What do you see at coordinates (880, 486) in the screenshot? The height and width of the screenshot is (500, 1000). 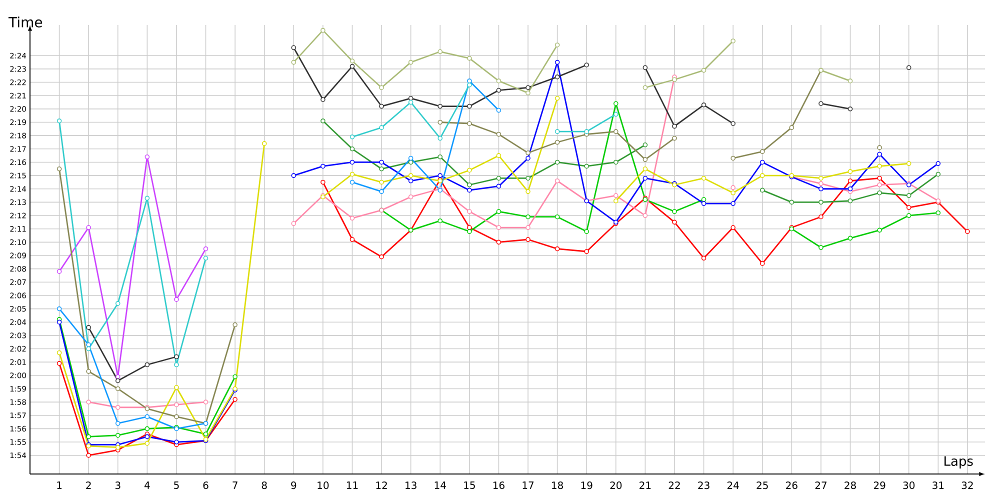 I see `x-tick-label: 29` at bounding box center [880, 486].